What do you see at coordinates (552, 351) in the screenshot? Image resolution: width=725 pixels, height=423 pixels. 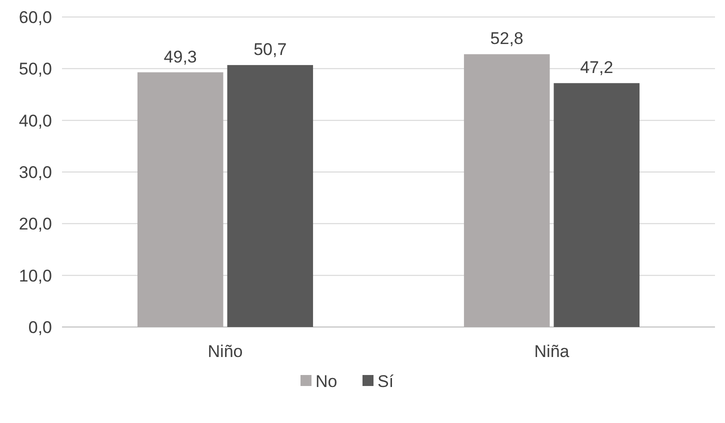 I see `x-tick-label: Niña` at bounding box center [552, 351].